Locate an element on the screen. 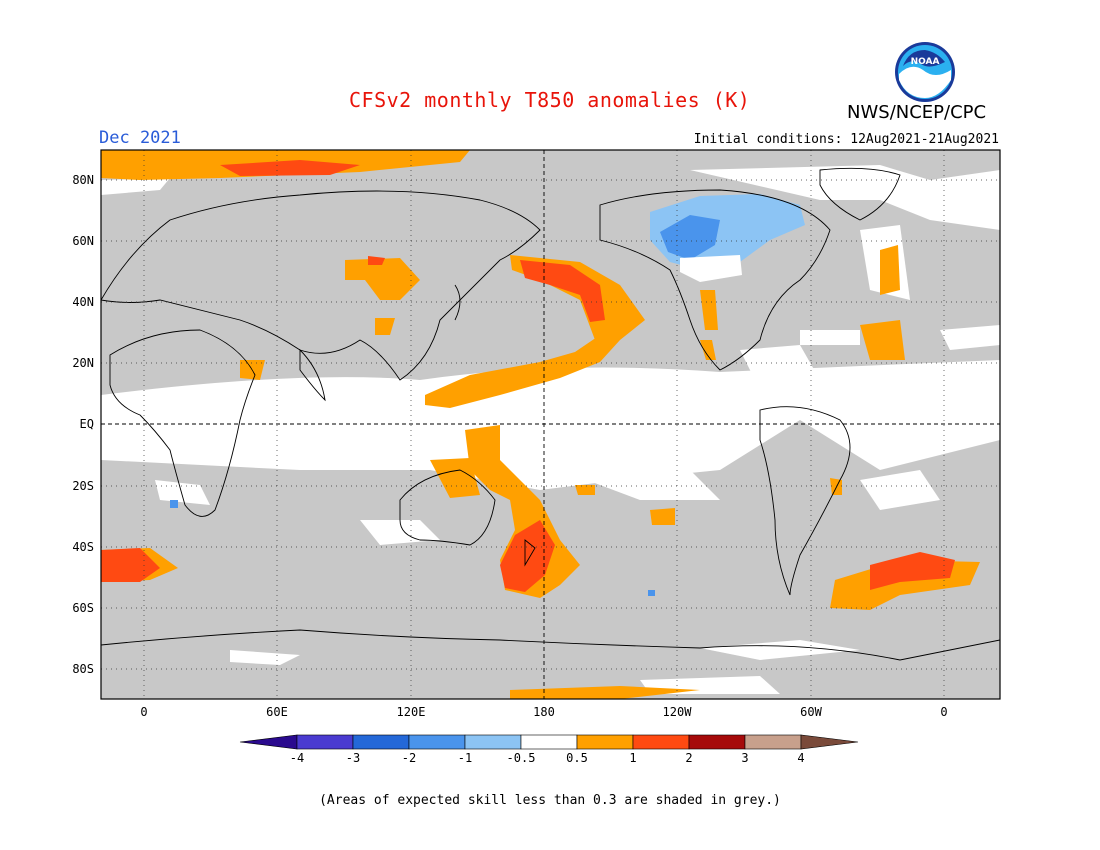 The height and width of the screenshot is (850, 1100). colorbar-tick-label: 3 is located at coordinates (744, 758).